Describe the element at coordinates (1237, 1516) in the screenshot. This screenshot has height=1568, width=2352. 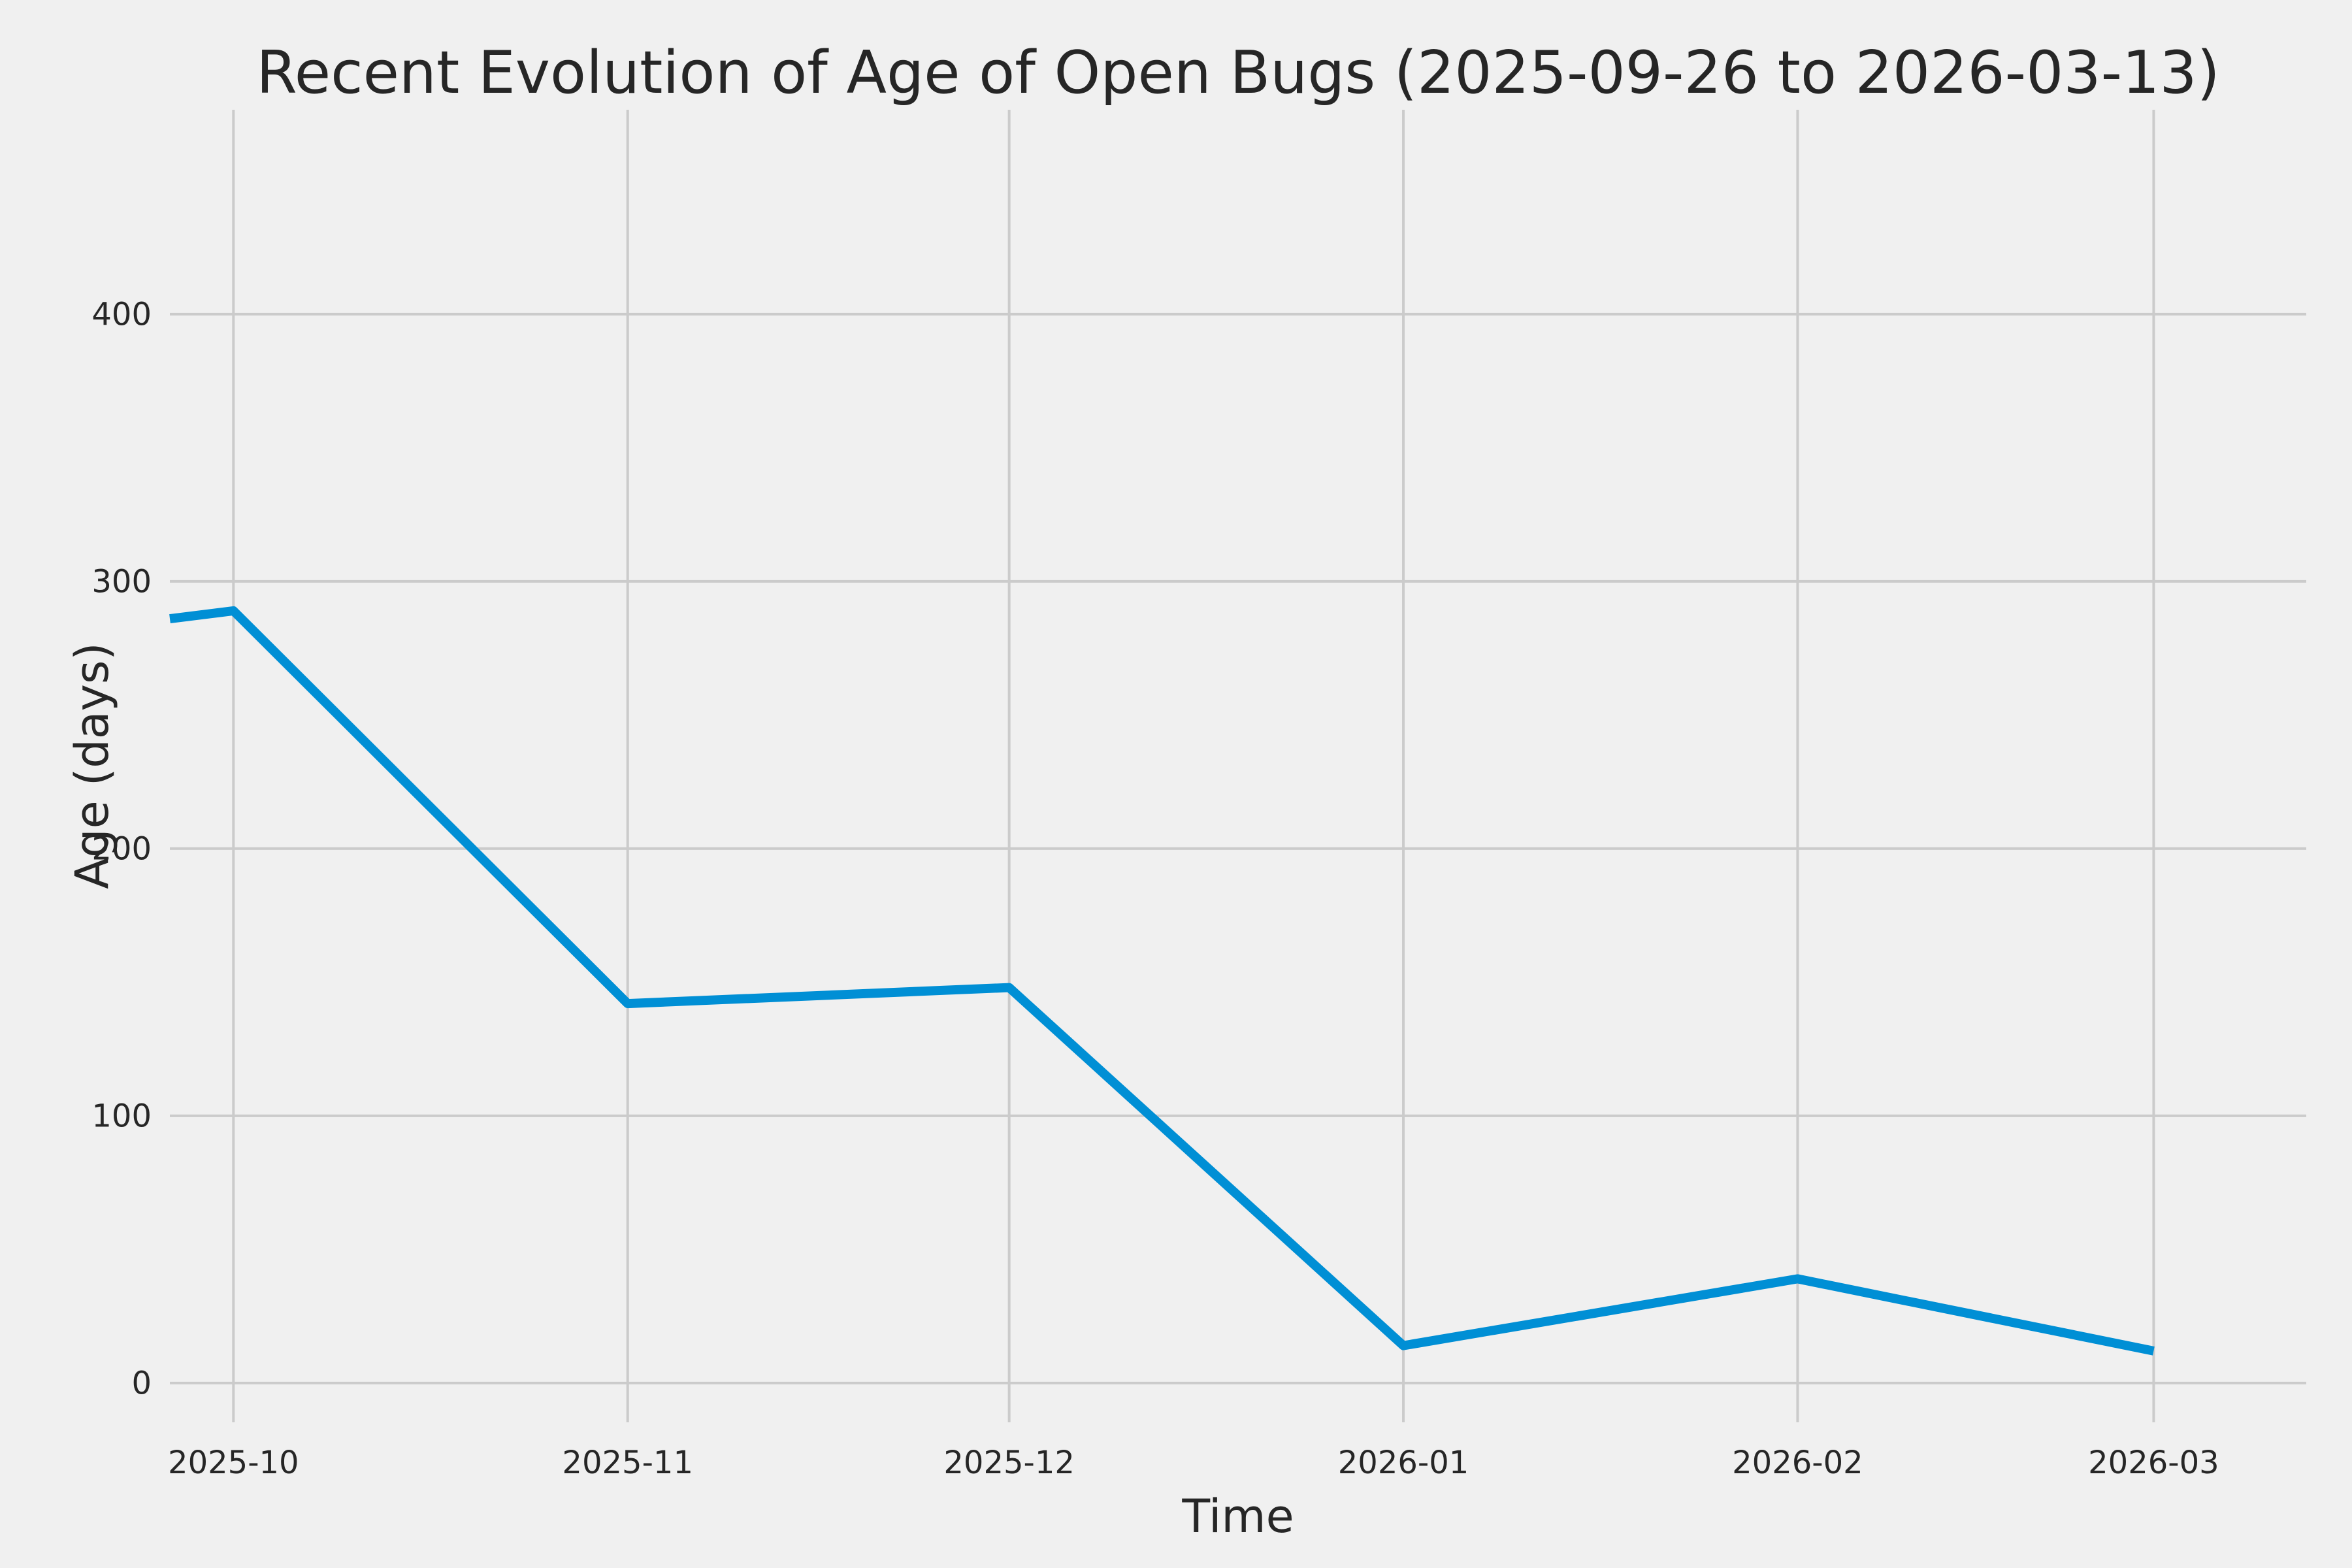
I see `x-axis-label: Time` at that location.